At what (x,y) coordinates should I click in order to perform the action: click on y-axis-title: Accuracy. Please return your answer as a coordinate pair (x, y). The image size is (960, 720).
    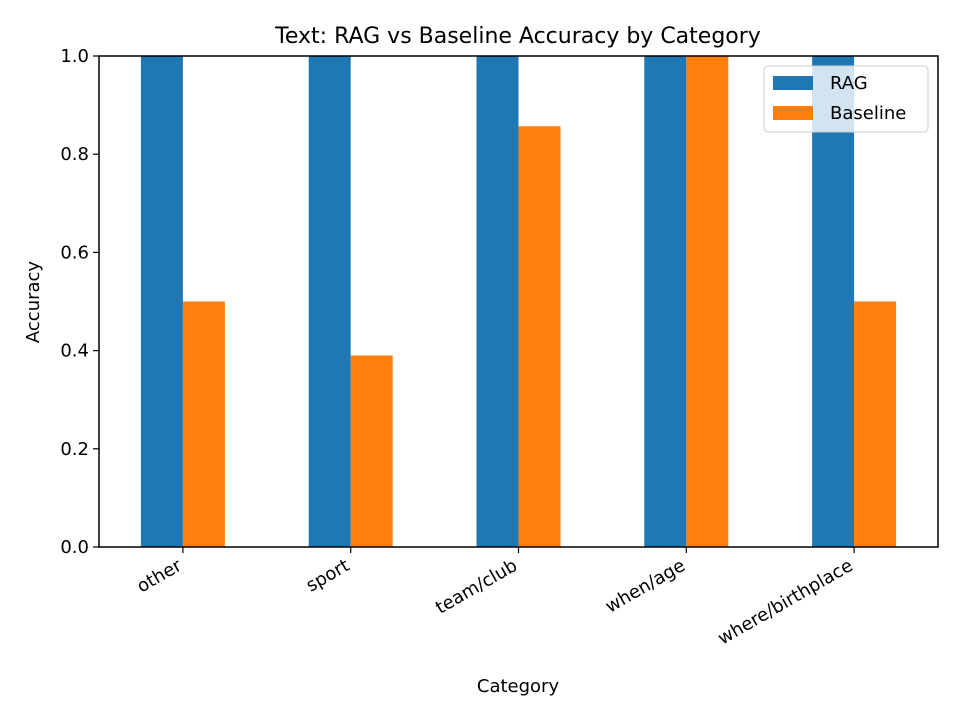
    Looking at the image, I should click on (33, 302).